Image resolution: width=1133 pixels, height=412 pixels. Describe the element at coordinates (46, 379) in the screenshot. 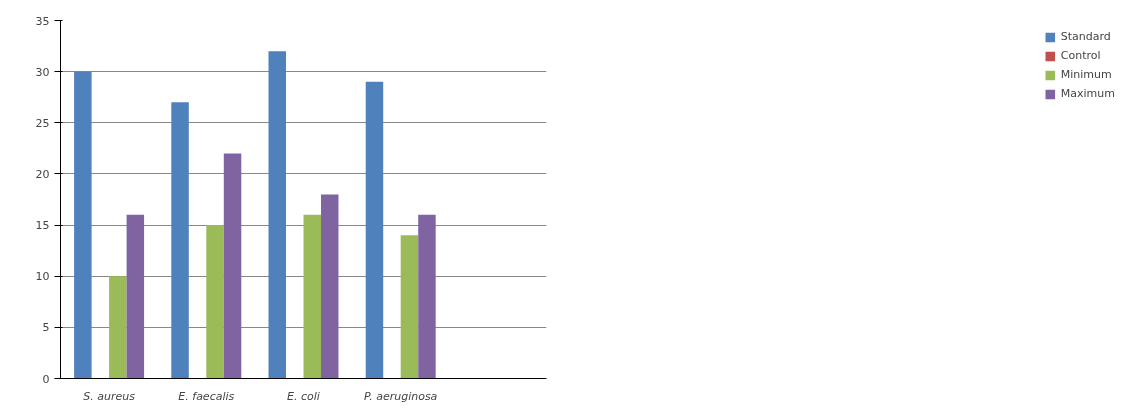

I see `y-tick-label: 0` at that location.